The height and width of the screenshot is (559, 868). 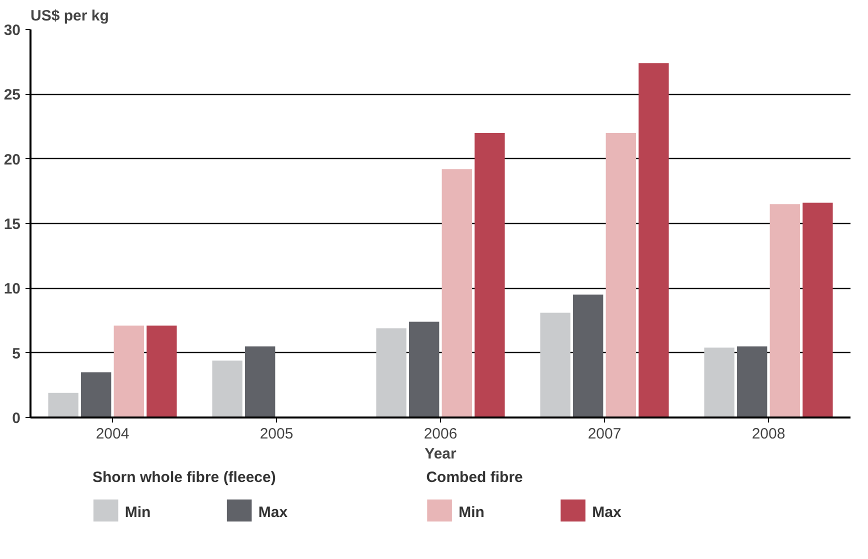 I want to click on y-tick-label: 15, so click(x=12, y=224).